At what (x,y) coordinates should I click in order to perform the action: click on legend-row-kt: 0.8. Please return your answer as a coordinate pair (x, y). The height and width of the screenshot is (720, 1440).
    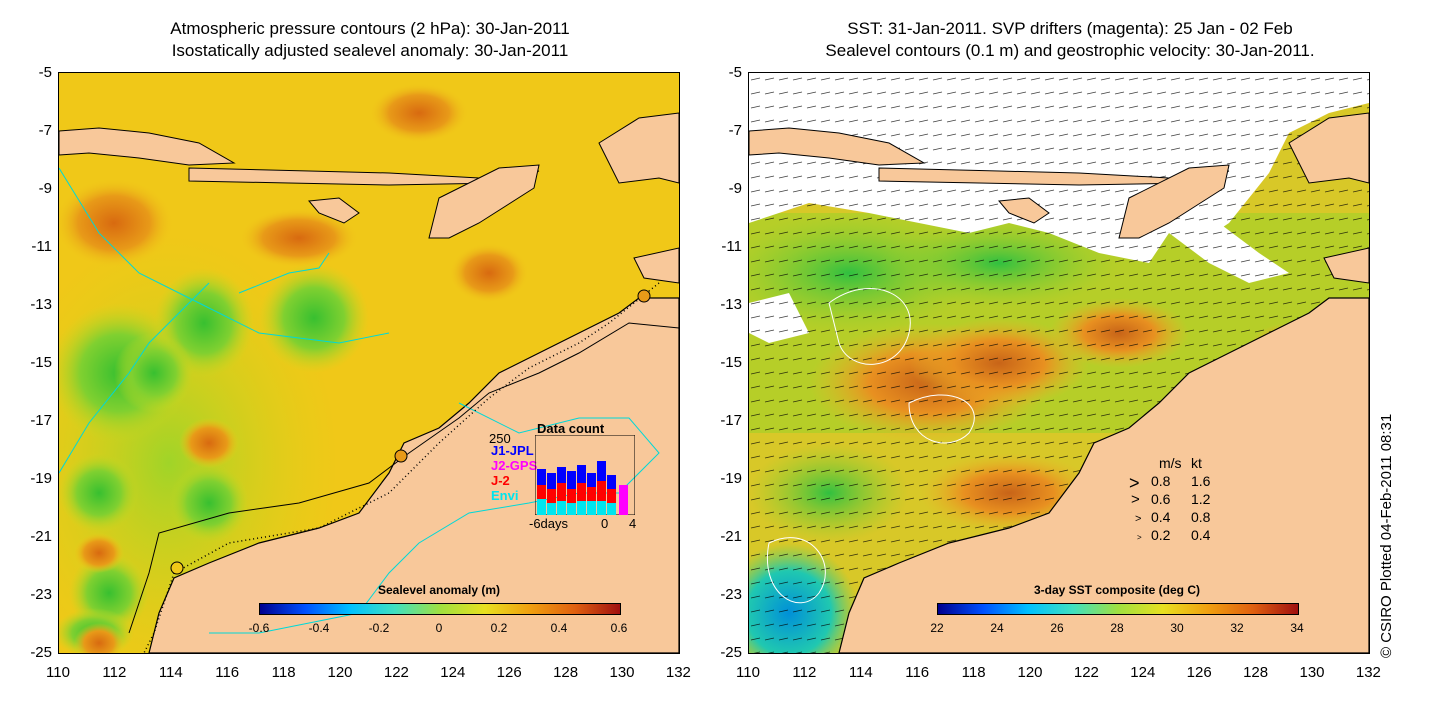
    Looking at the image, I should click on (1201, 517).